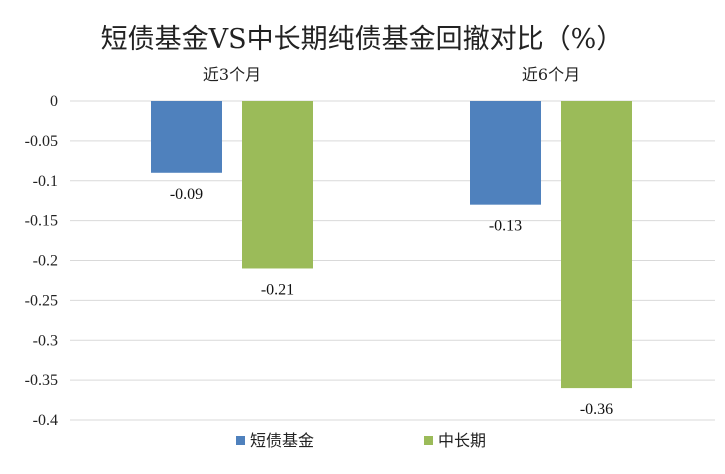  Describe the element at coordinates (45, 261) in the screenshot. I see `y-tick-label: -0.2` at that location.